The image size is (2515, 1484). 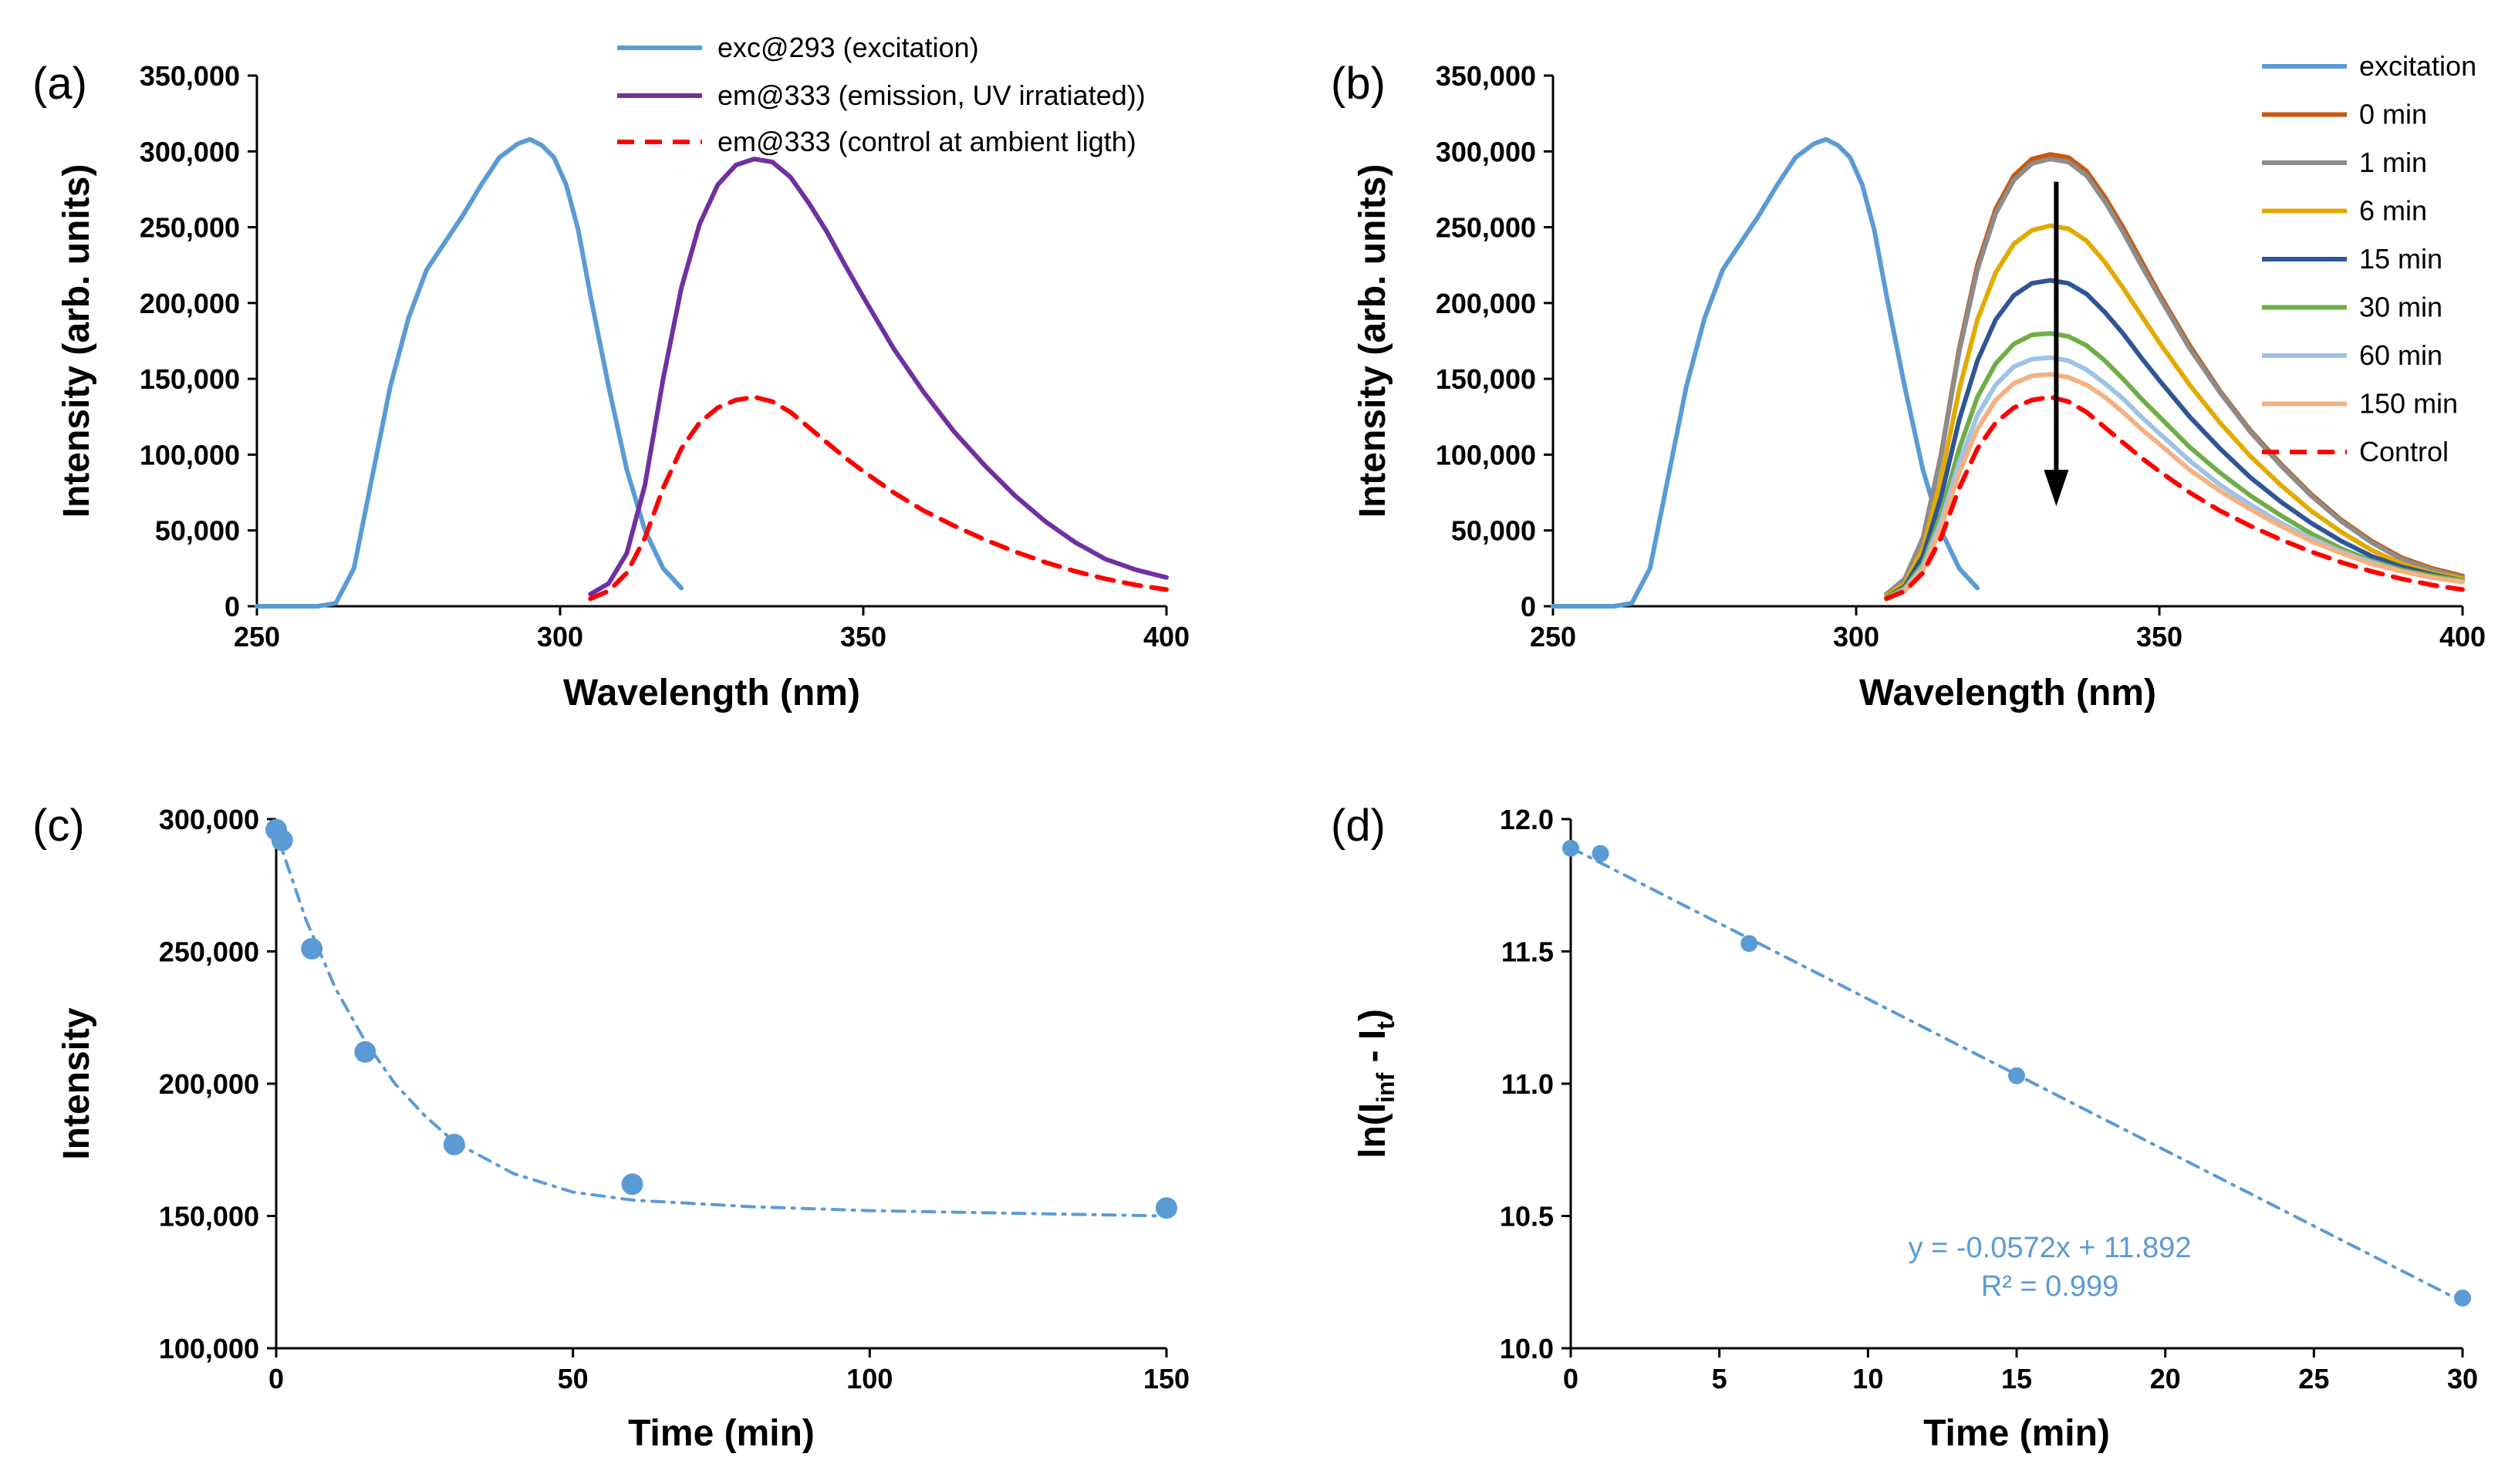 I want to click on pd-y-tick-label: 12.0, so click(x=1527, y=820).